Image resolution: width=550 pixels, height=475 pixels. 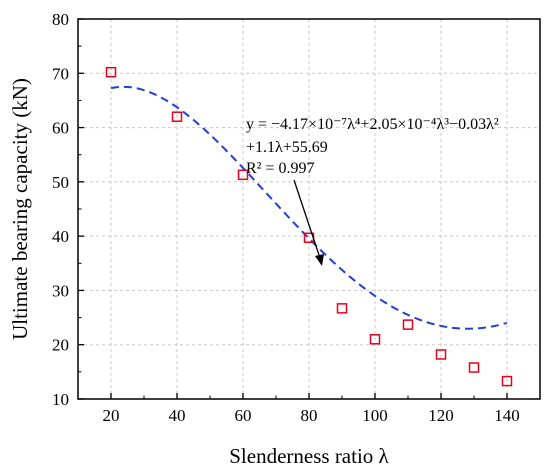 What do you see at coordinates (60, 73) in the screenshot?
I see `y-tick-label: 70` at bounding box center [60, 73].